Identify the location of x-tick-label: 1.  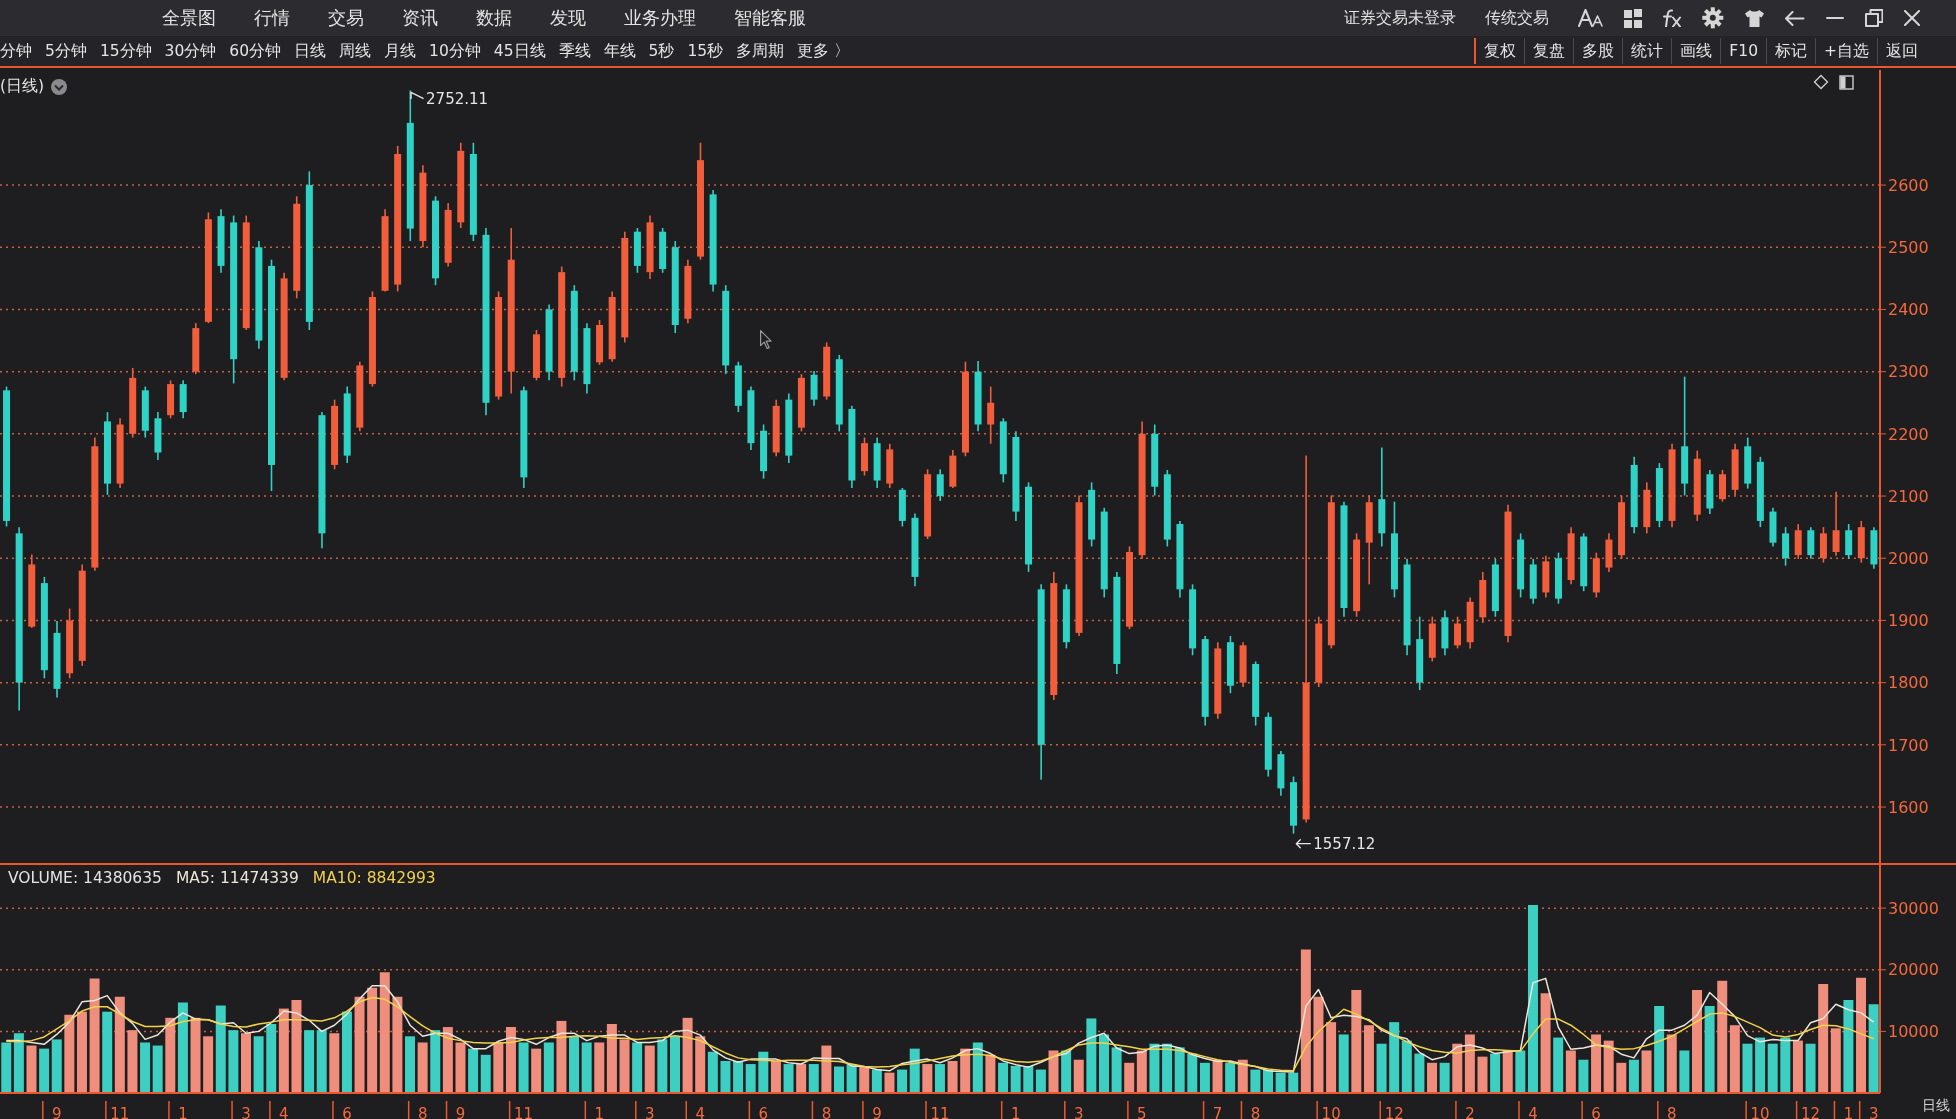
(1015, 1112).